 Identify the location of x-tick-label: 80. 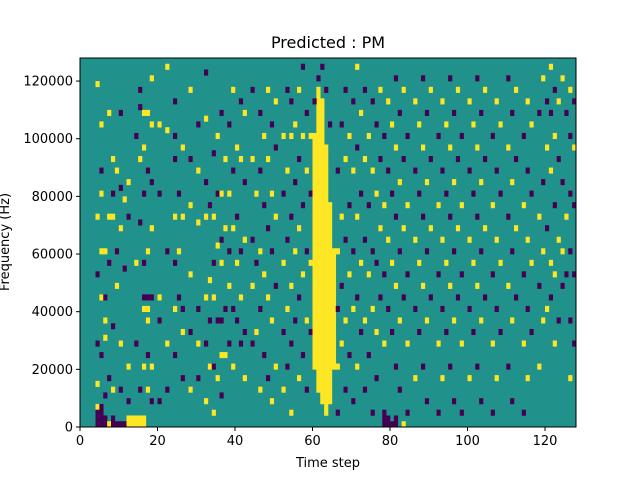
(390, 441).